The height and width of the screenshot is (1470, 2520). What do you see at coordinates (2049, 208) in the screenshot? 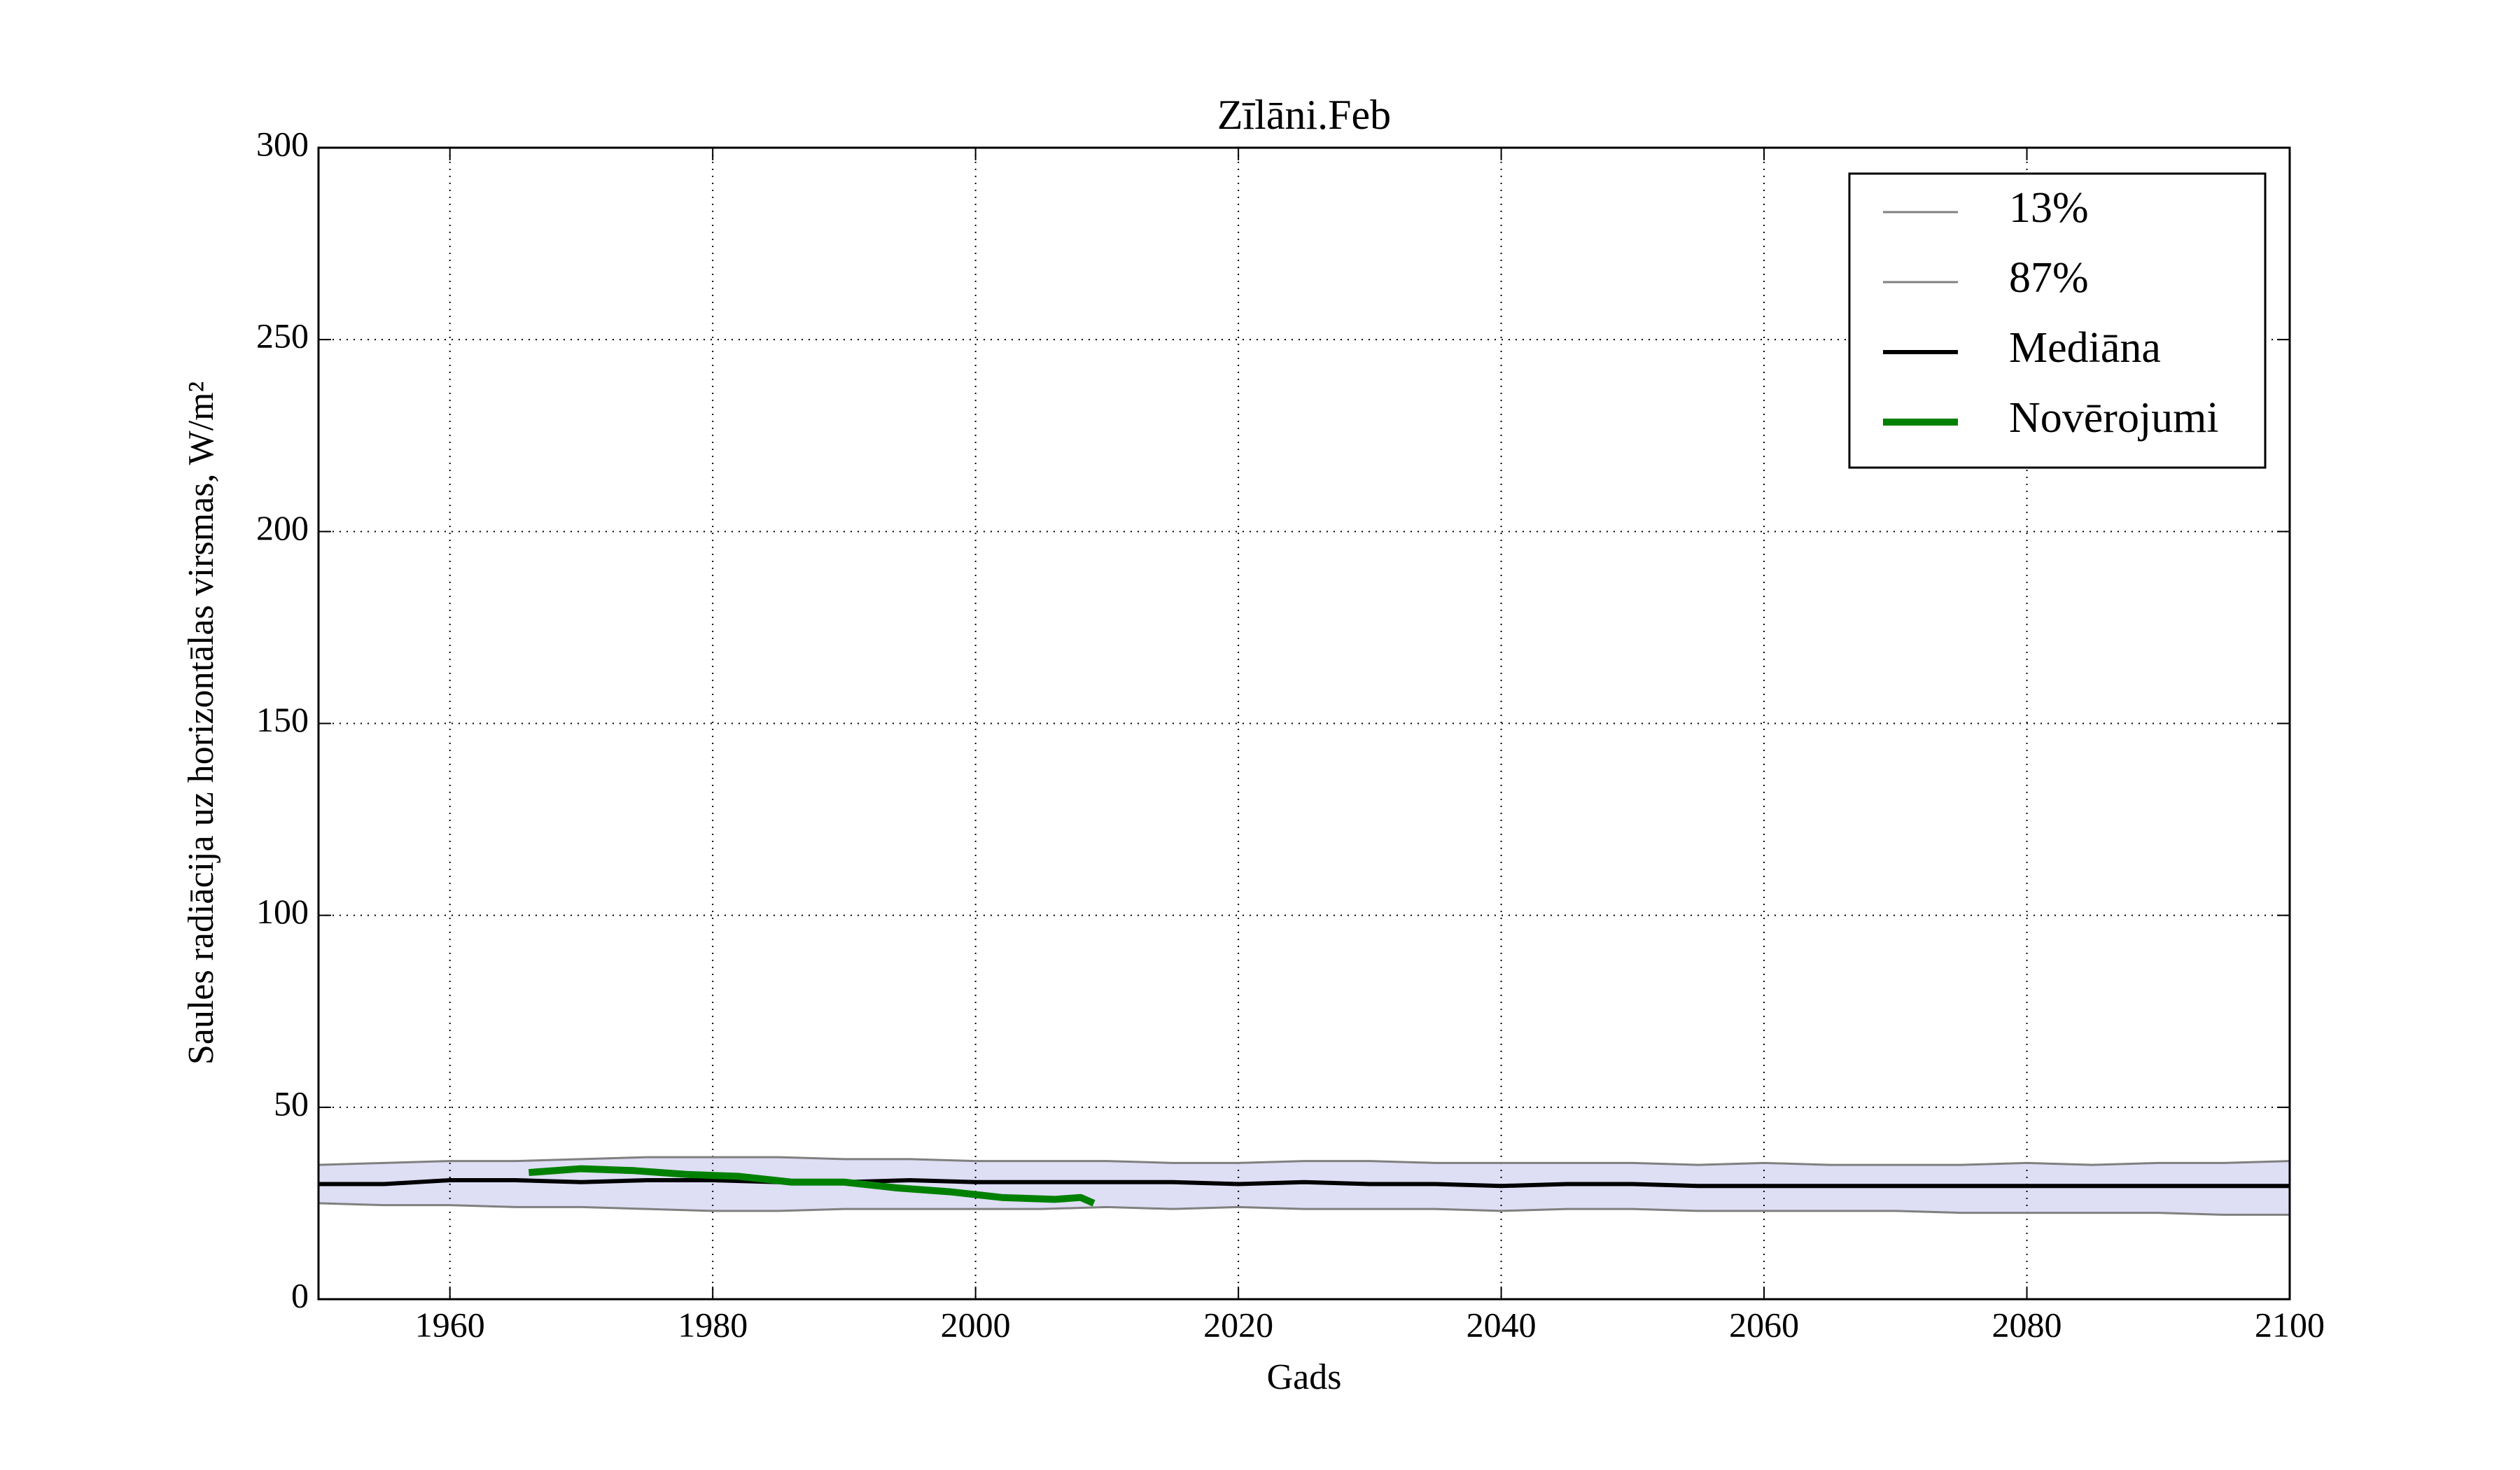
I see `legend-label: 13%` at bounding box center [2049, 208].